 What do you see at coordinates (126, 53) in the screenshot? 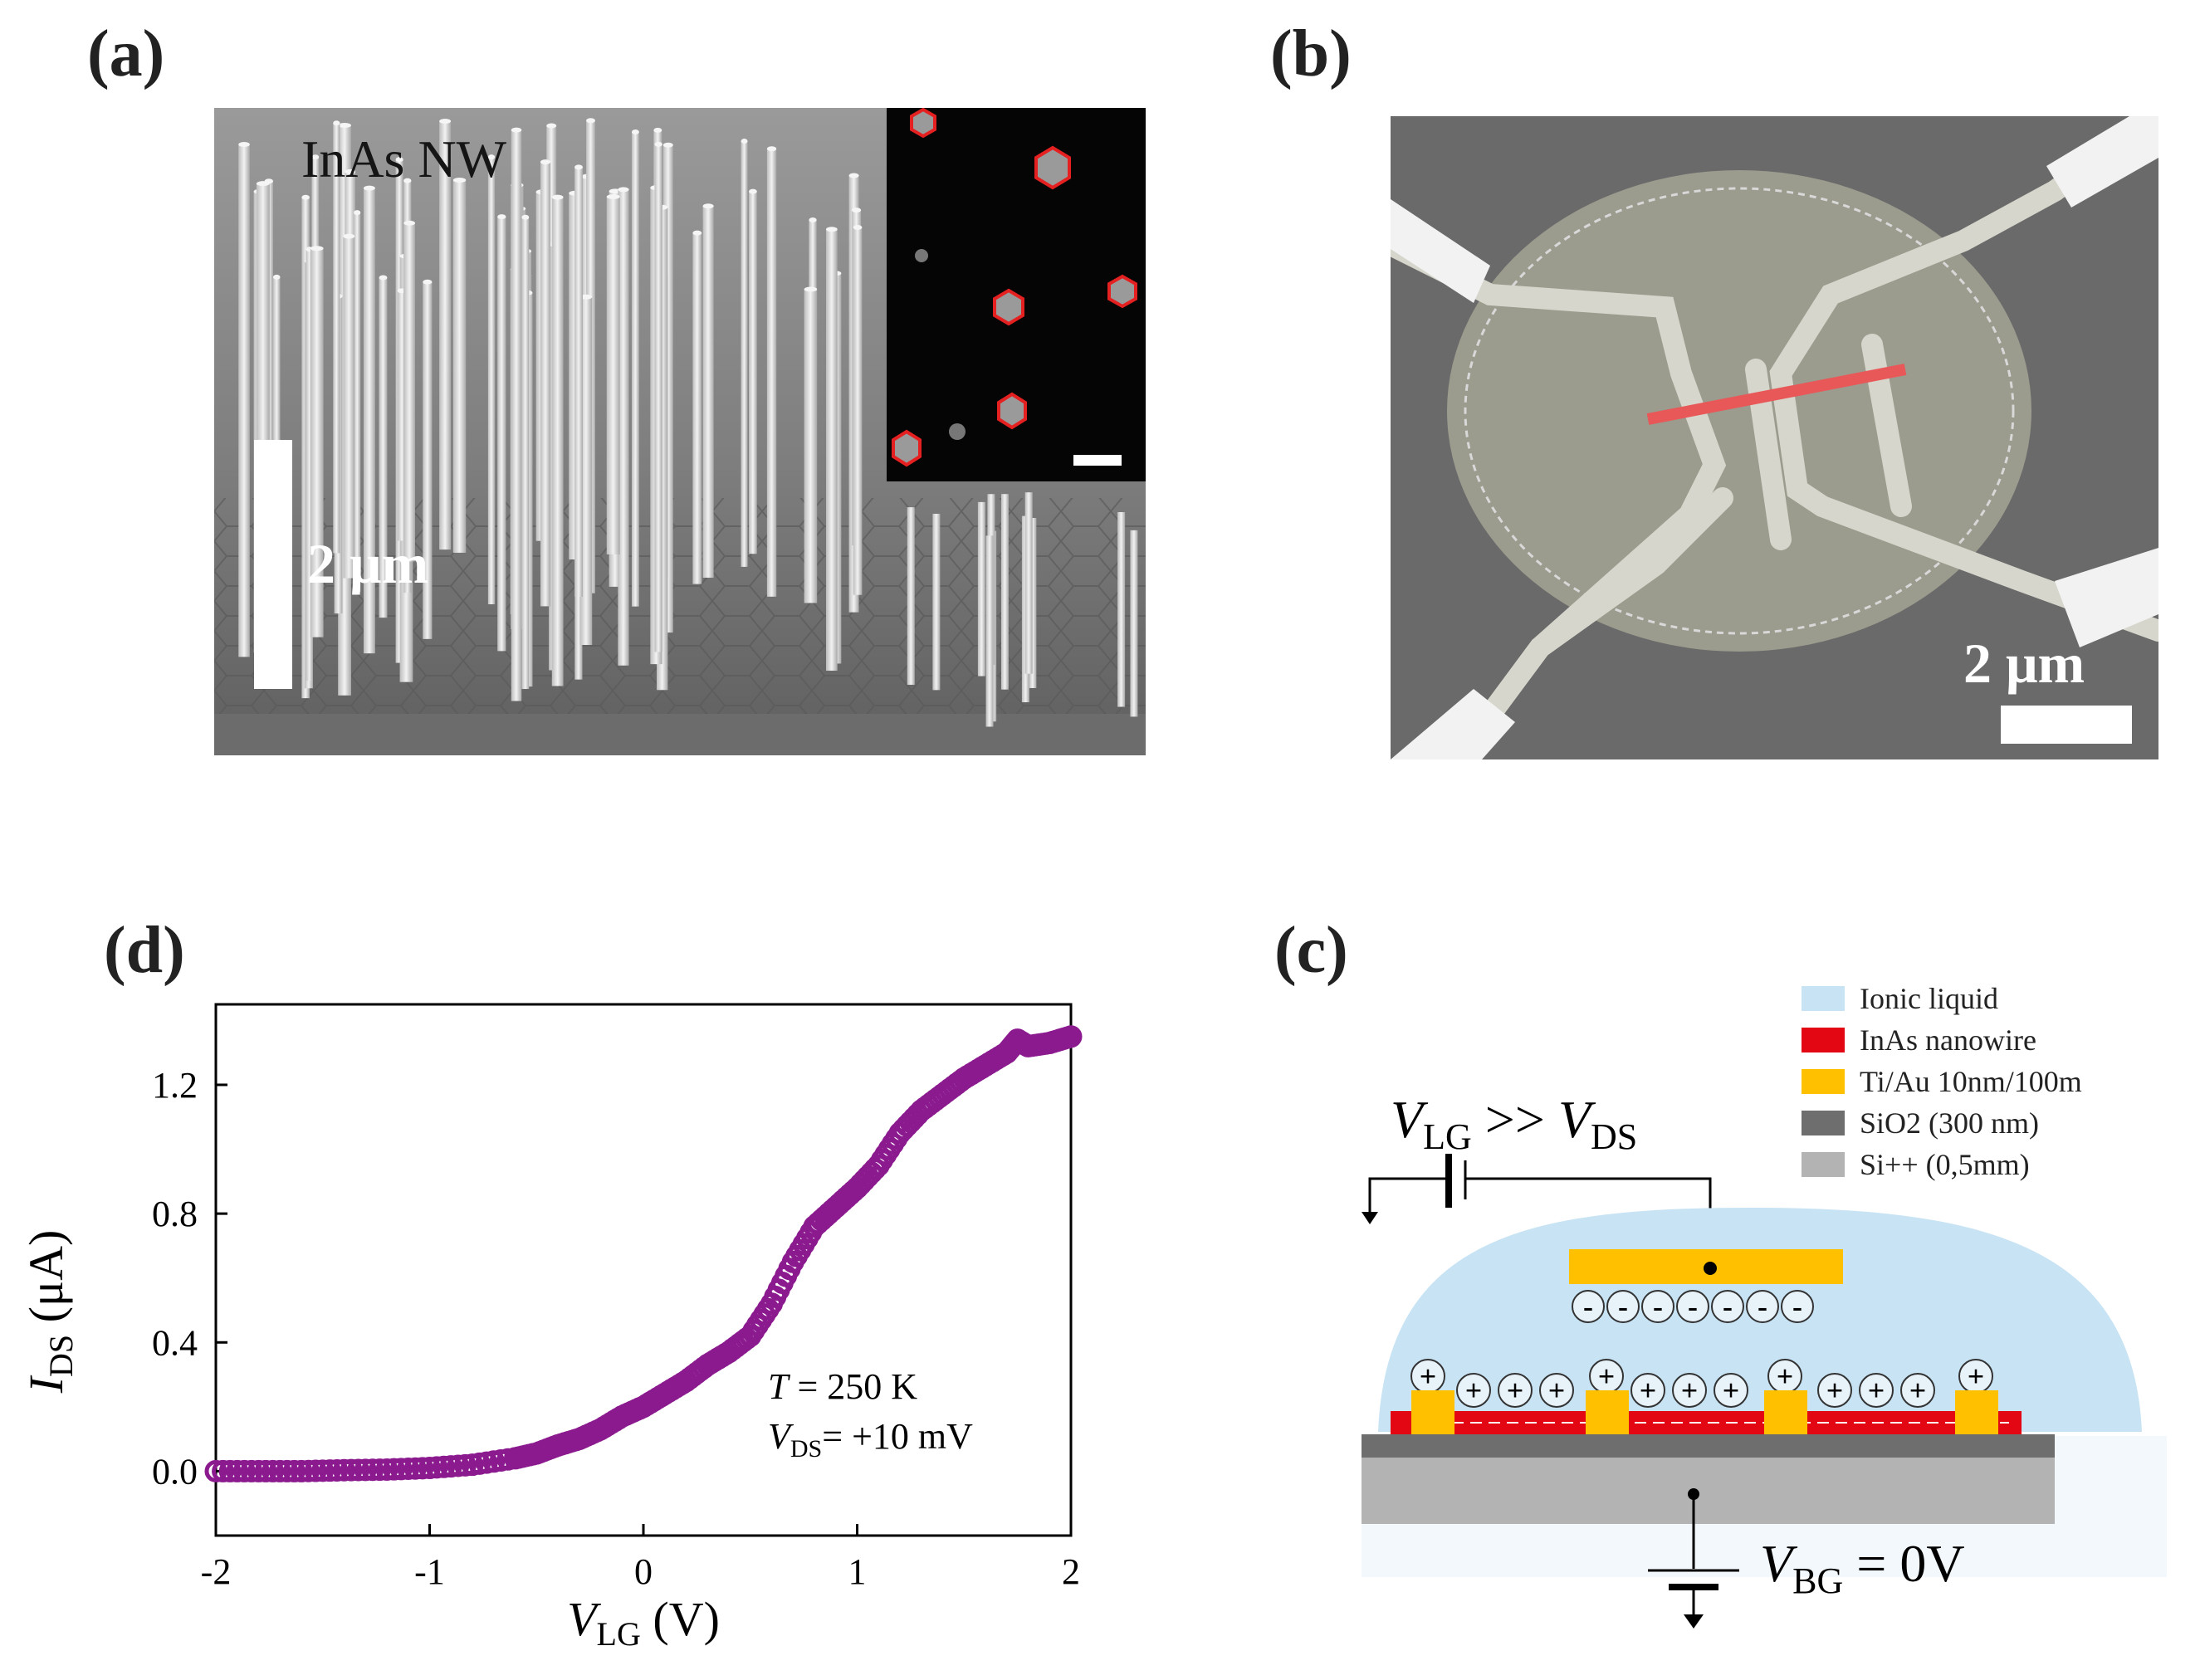
I see `panel-label-a: (a)` at bounding box center [126, 53].